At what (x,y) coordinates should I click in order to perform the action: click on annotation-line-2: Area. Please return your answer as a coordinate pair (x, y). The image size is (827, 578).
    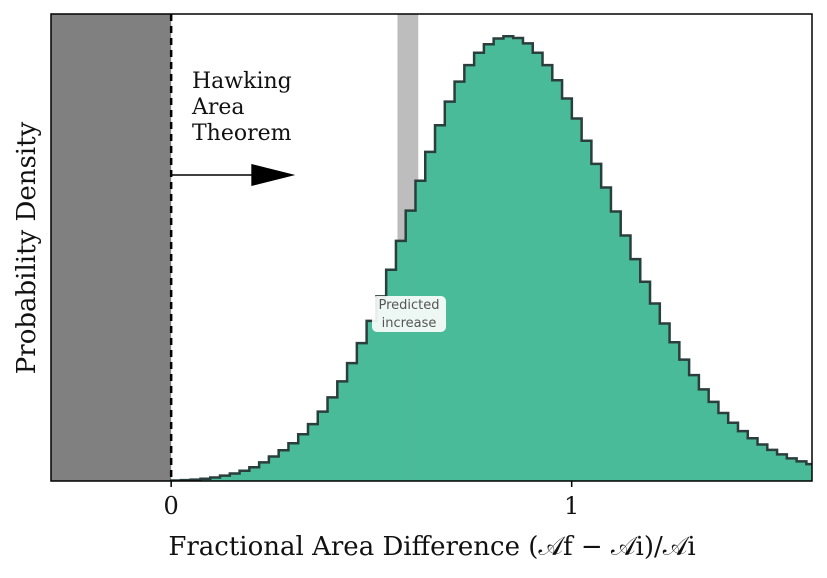
    Looking at the image, I should click on (218, 107).